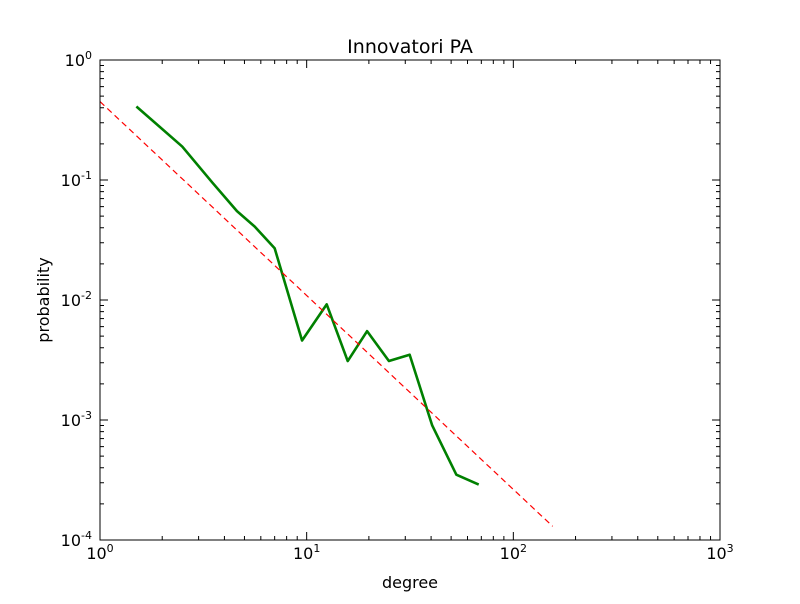 The image size is (800, 604). What do you see at coordinates (76, 539) in the screenshot?
I see `y-tick-label-0: 10⁻⁴` at bounding box center [76, 539].